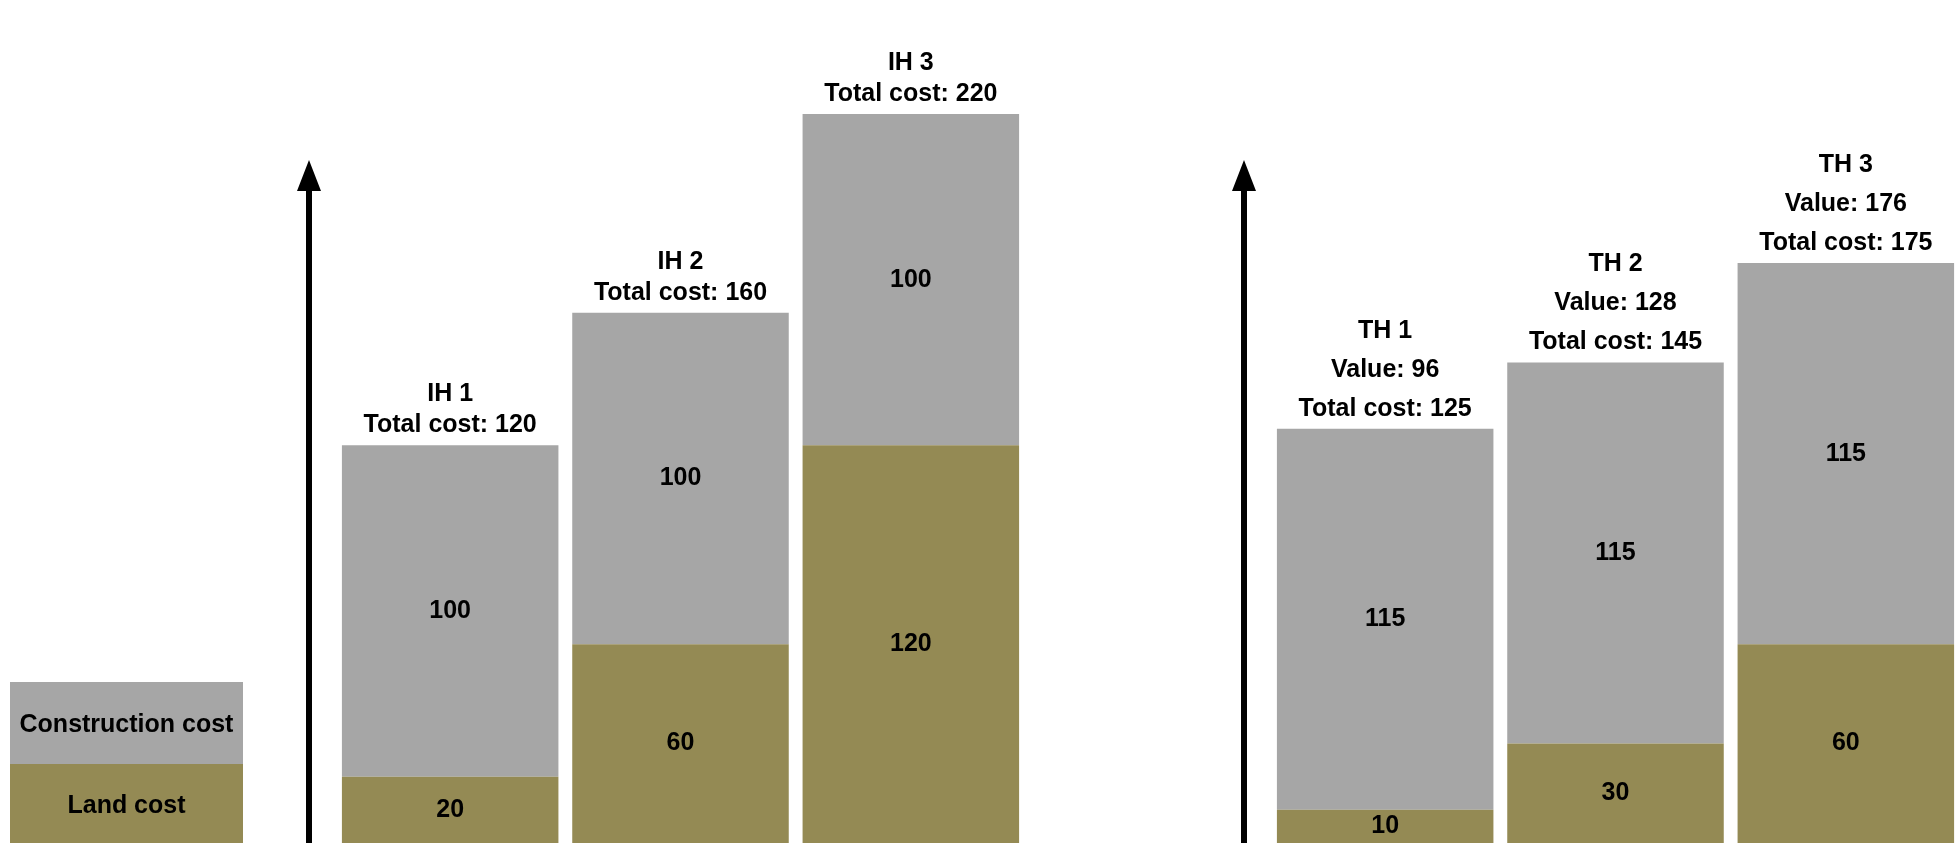 The height and width of the screenshot is (843, 1959). I want to click on annotation: TH 1, so click(1385, 328).